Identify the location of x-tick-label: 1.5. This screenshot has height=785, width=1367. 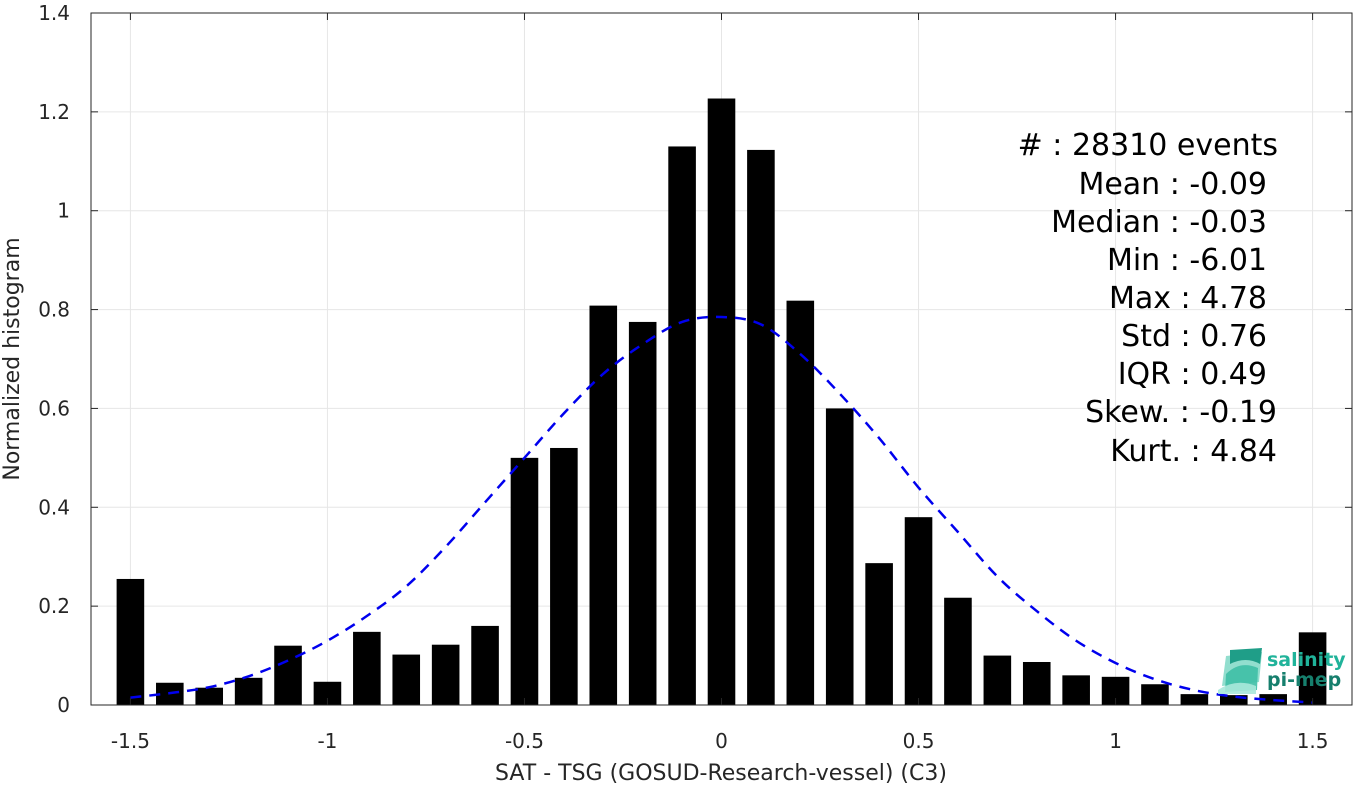
(1313, 741).